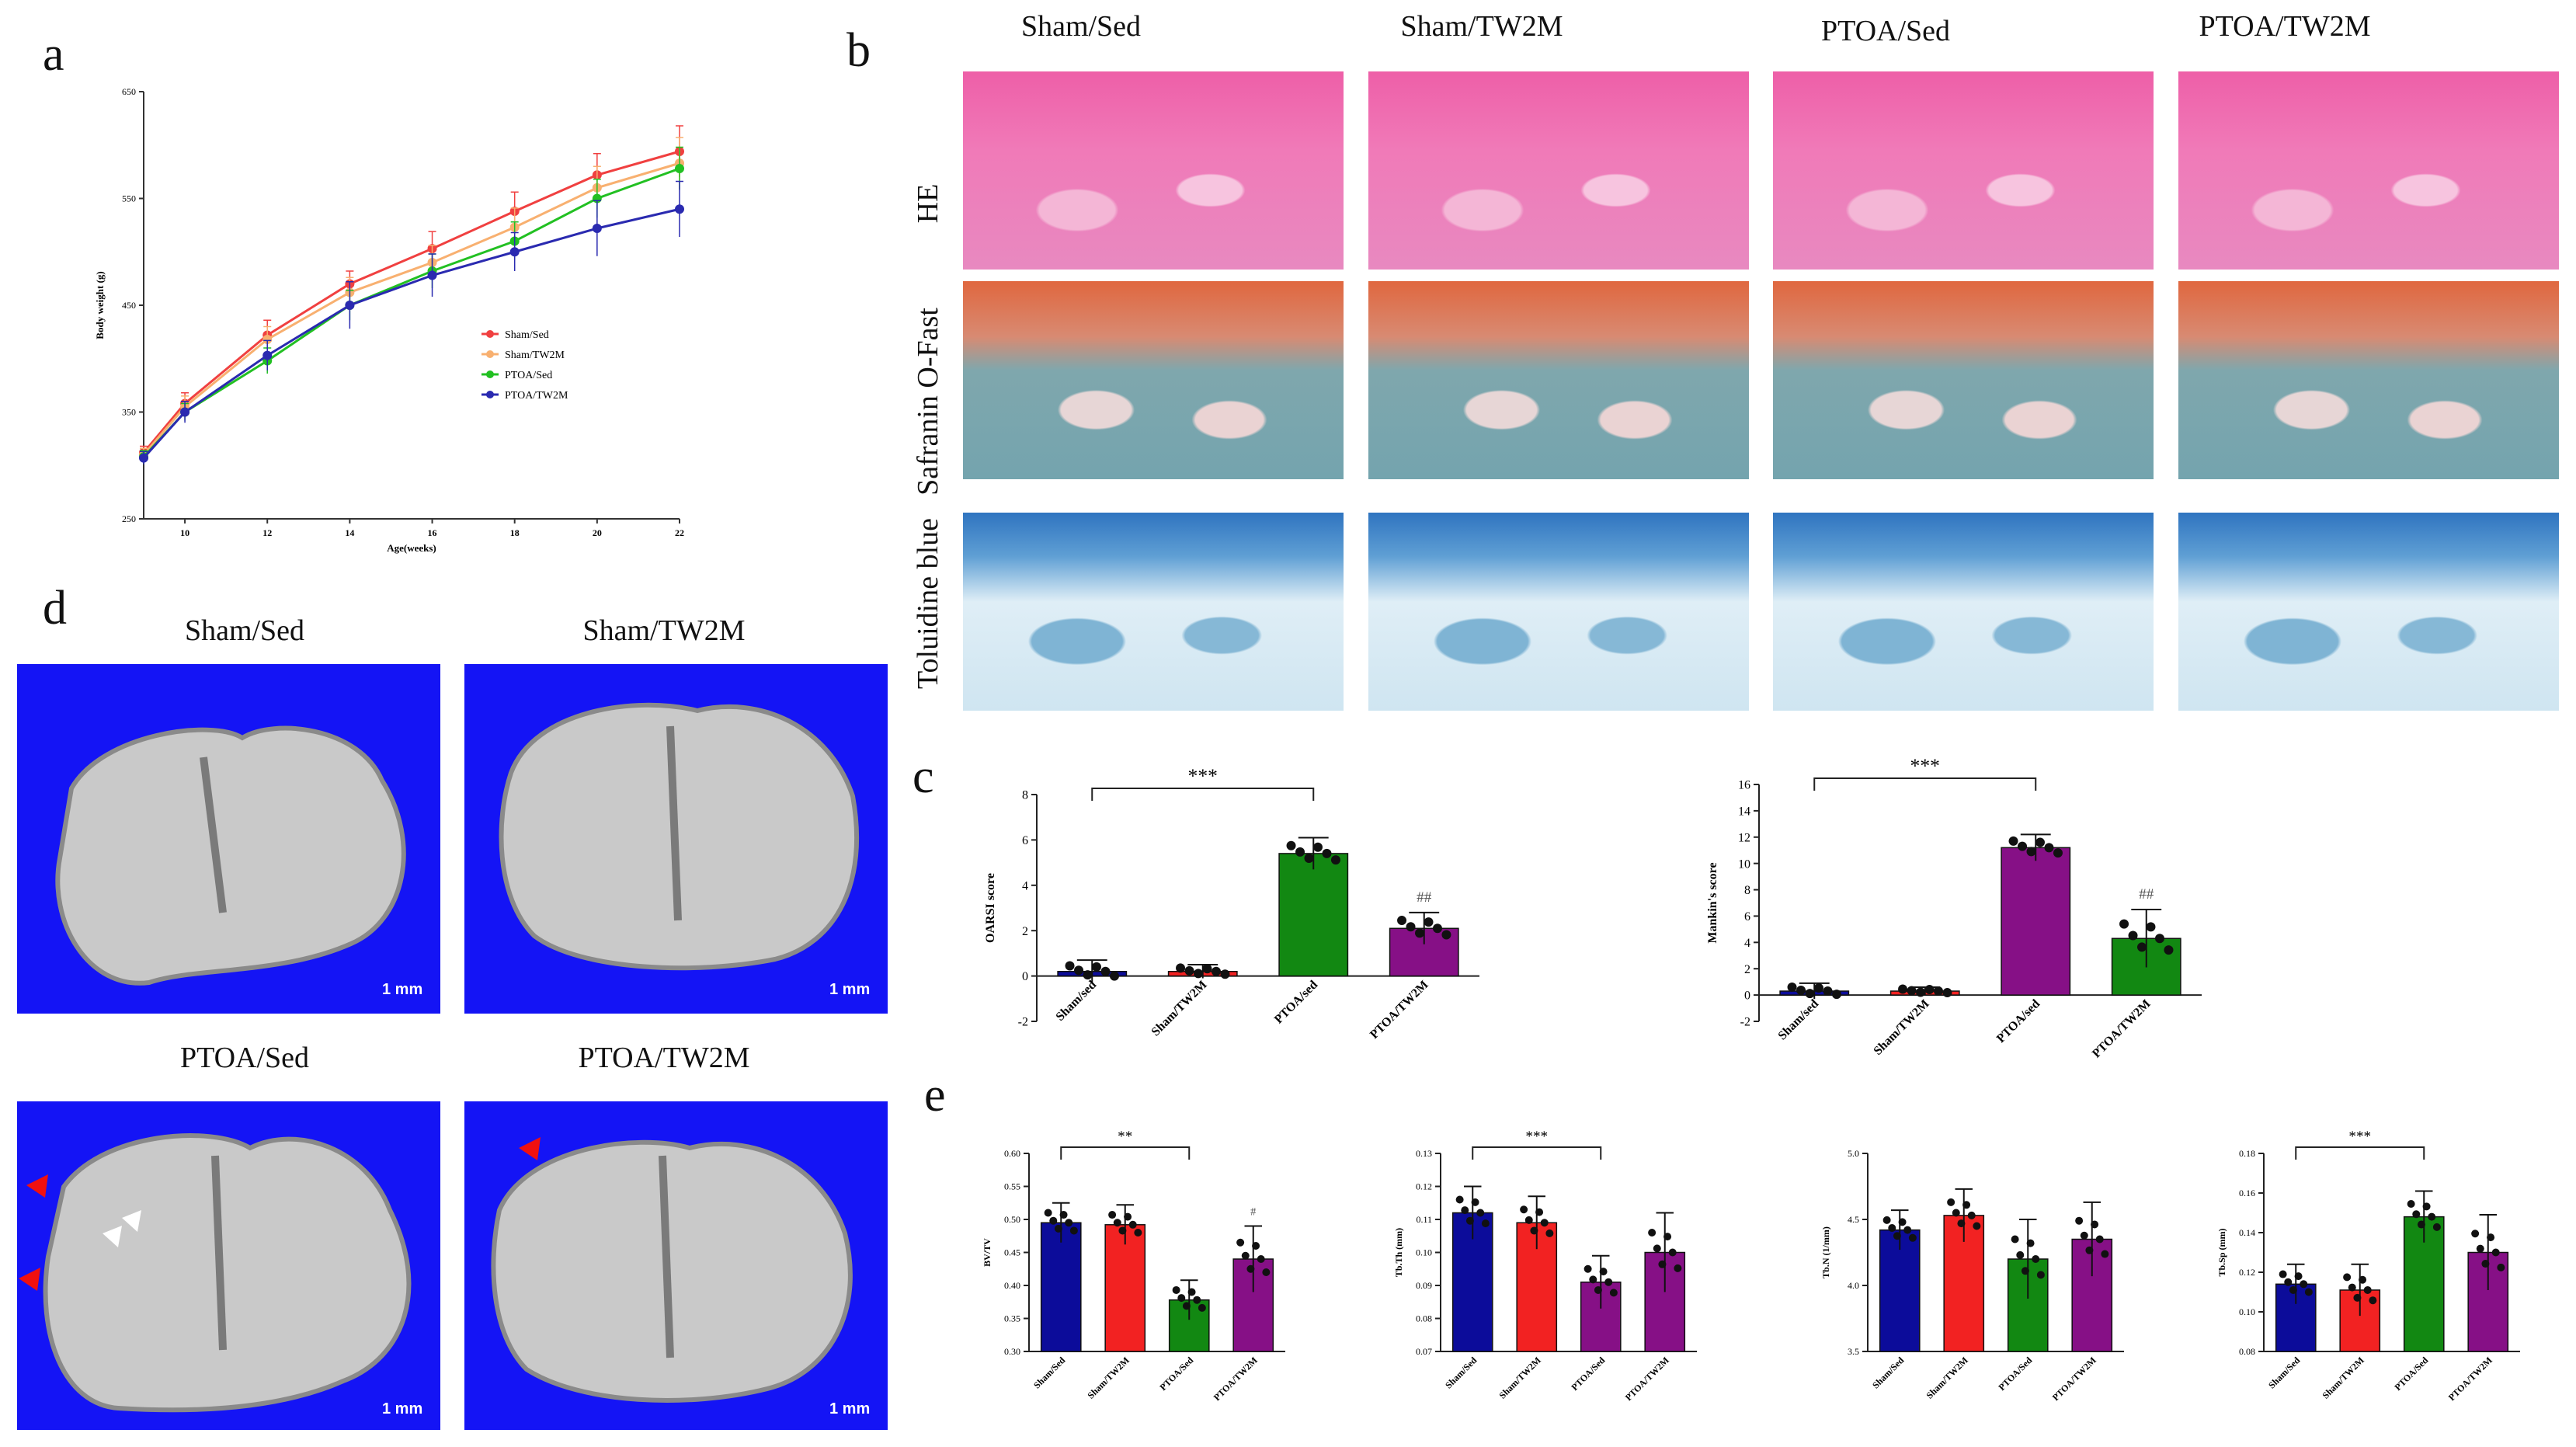 The image size is (2576, 1447). What do you see at coordinates (1424, 1252) in the screenshot?
I see `y-tick-label: 0.10` at bounding box center [1424, 1252].